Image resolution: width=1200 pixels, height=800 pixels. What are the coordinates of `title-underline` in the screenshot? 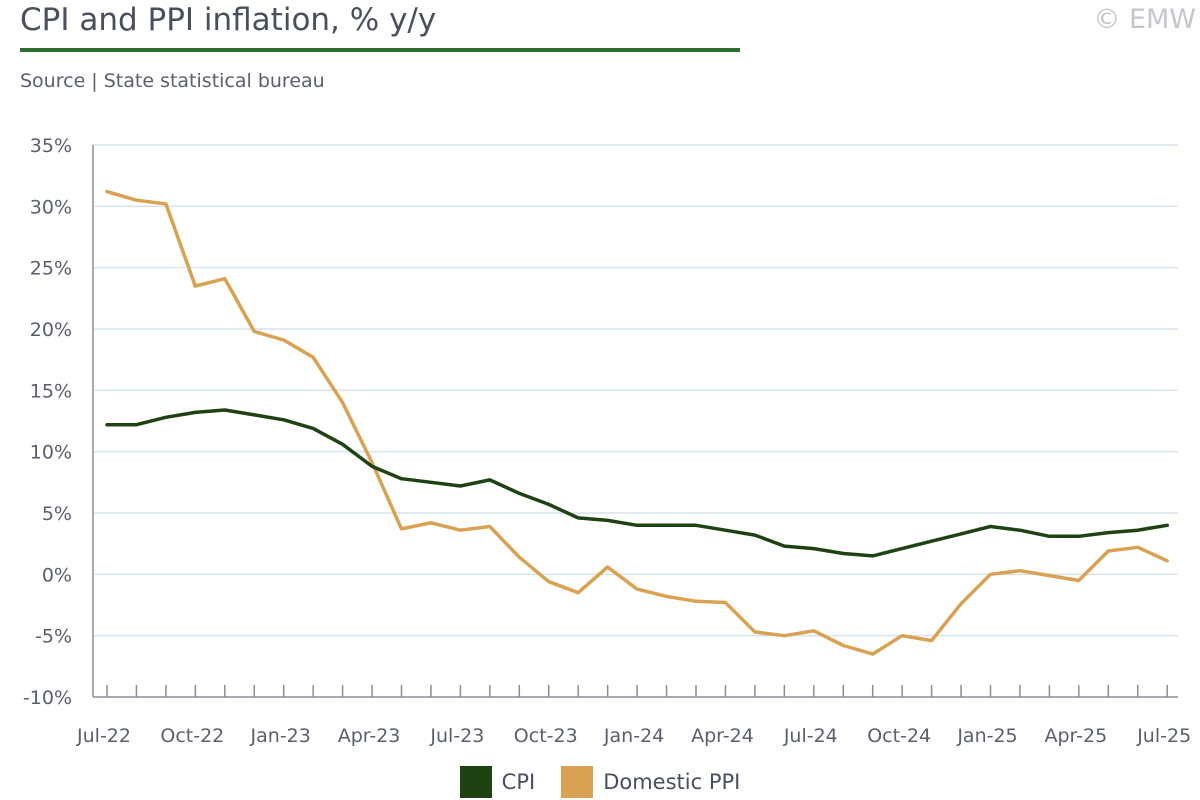 It's located at (380, 50).